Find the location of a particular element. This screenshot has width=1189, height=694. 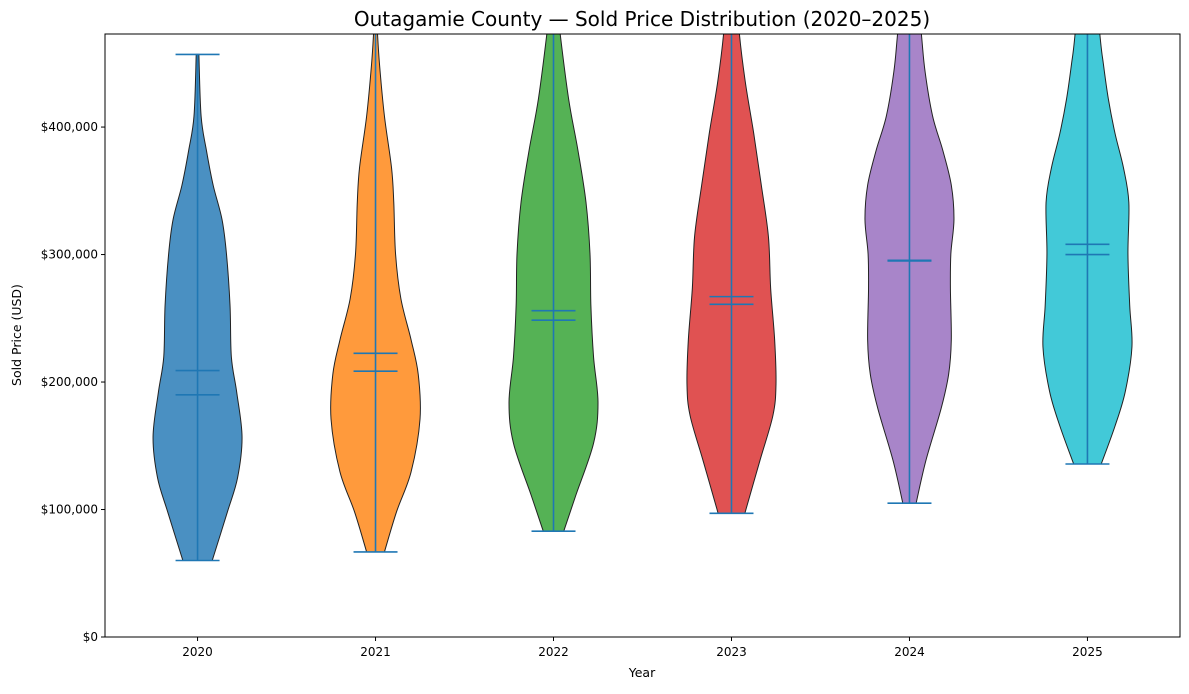

y-tick-label: $400,000 is located at coordinates (69, 127).